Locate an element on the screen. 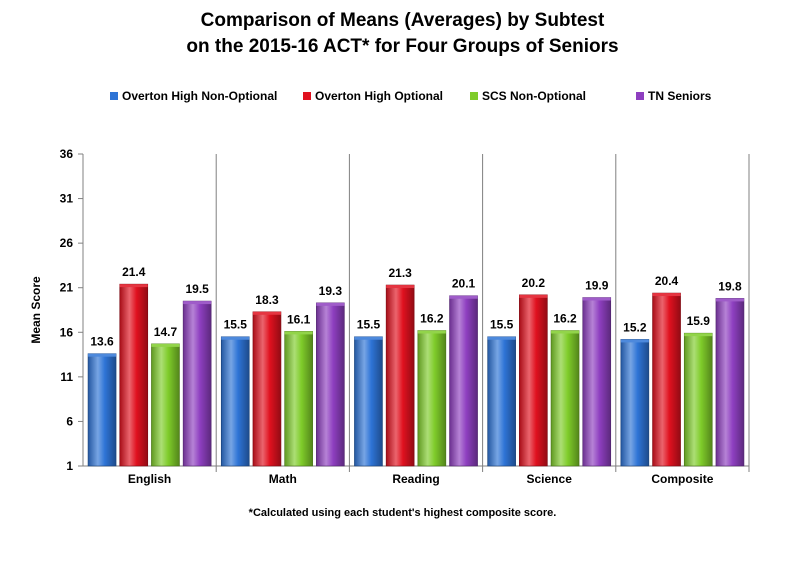 The height and width of the screenshot is (583, 805). legend-item-scs-non-optional: SCS Non-Optional is located at coordinates (528, 96).